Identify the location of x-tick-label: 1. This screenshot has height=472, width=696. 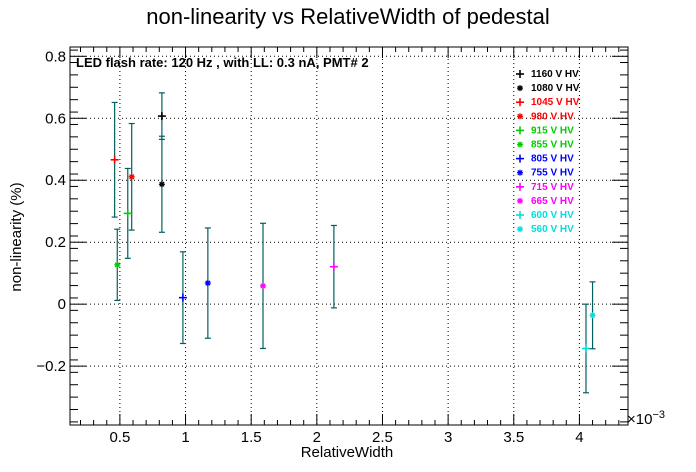
(185, 437).